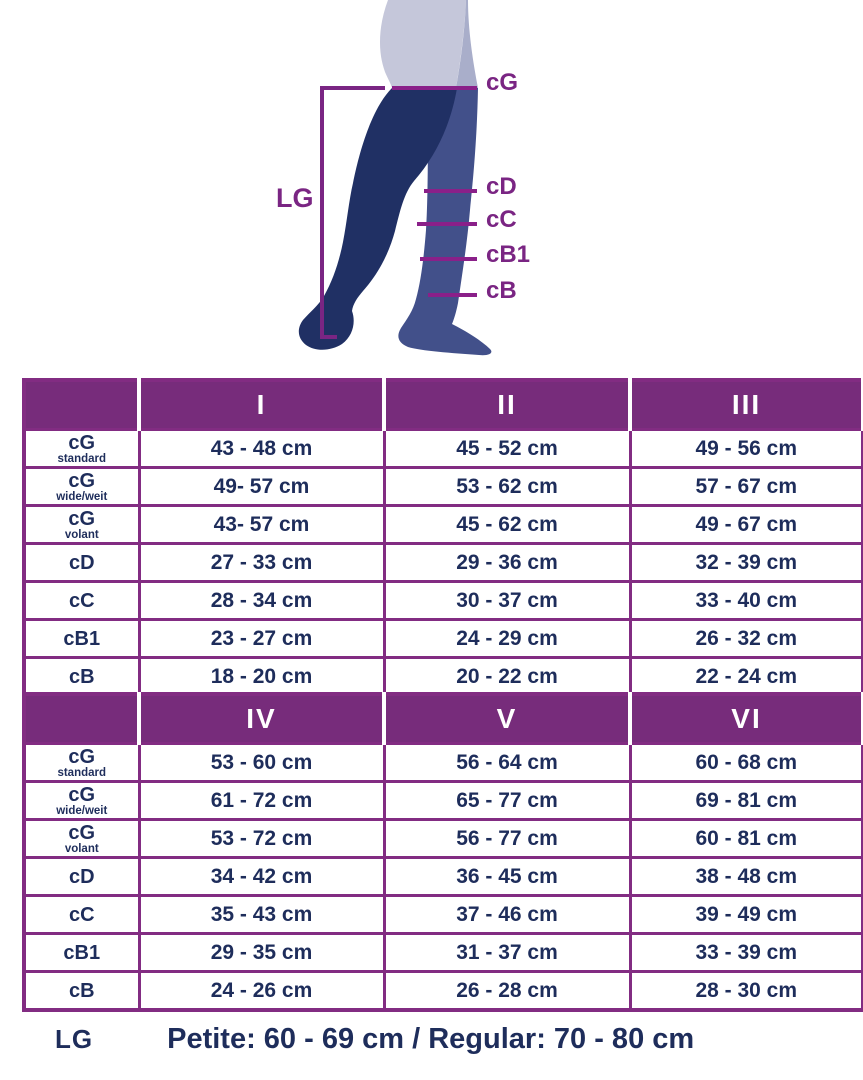 Image resolution: width=863 pixels, height=1080 pixels. What do you see at coordinates (260, 719) in the screenshot?
I see `column-header-IV: IV` at bounding box center [260, 719].